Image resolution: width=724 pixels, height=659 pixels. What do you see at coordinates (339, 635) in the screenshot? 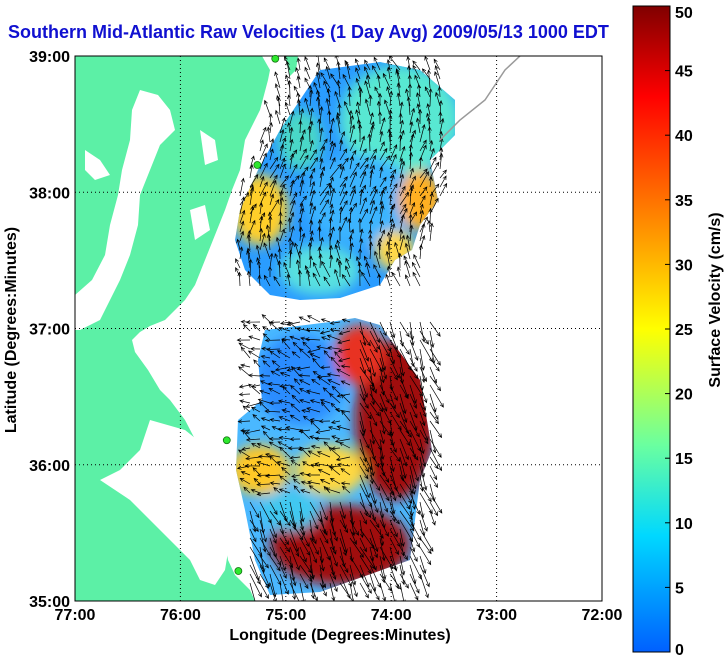
I see `x-axis-title: Longitude (Degrees:Minutes)` at bounding box center [339, 635].